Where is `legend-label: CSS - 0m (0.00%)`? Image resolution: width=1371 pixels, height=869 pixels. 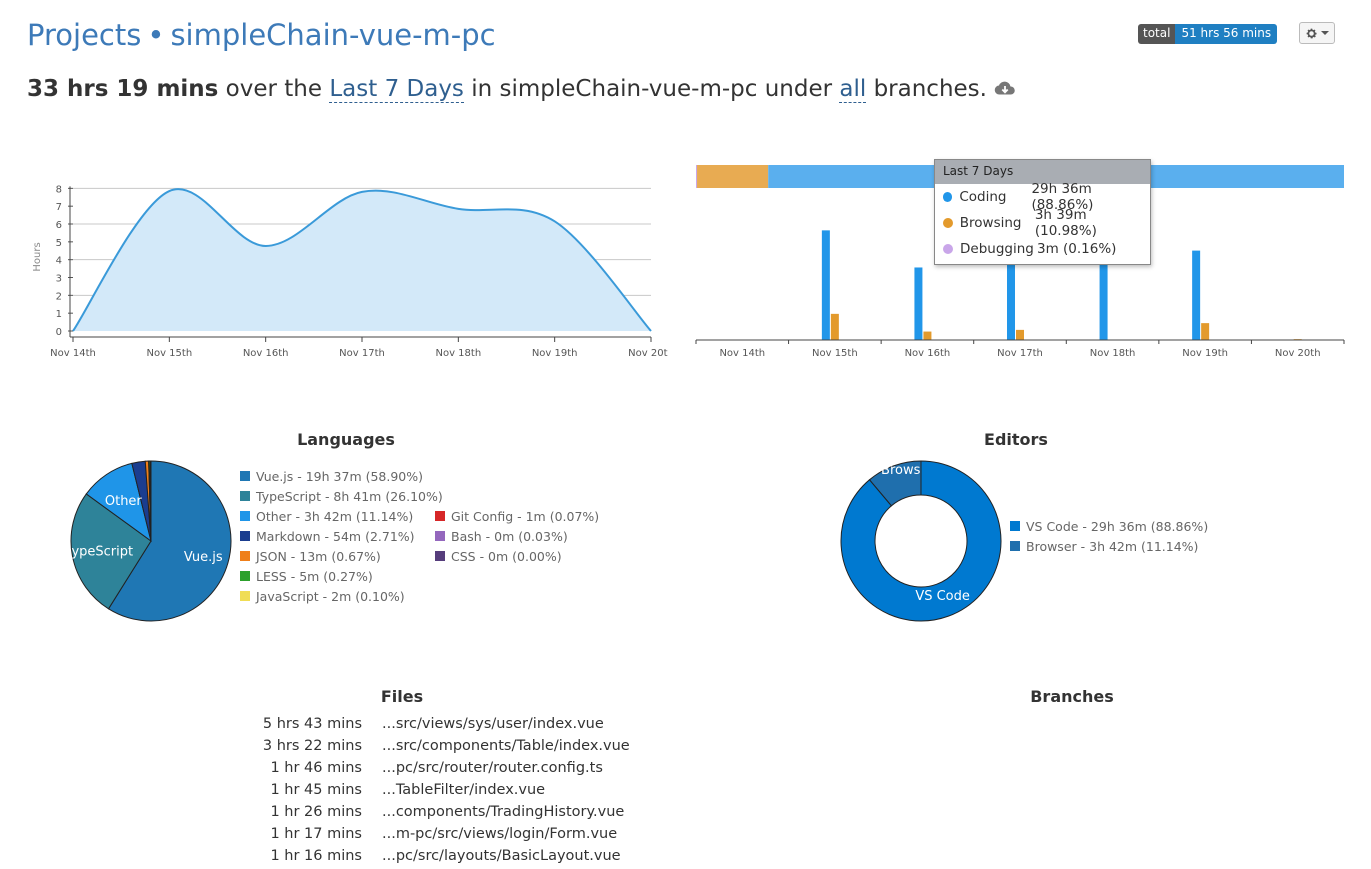 legend-label: CSS - 0m (0.00%) is located at coordinates (506, 556).